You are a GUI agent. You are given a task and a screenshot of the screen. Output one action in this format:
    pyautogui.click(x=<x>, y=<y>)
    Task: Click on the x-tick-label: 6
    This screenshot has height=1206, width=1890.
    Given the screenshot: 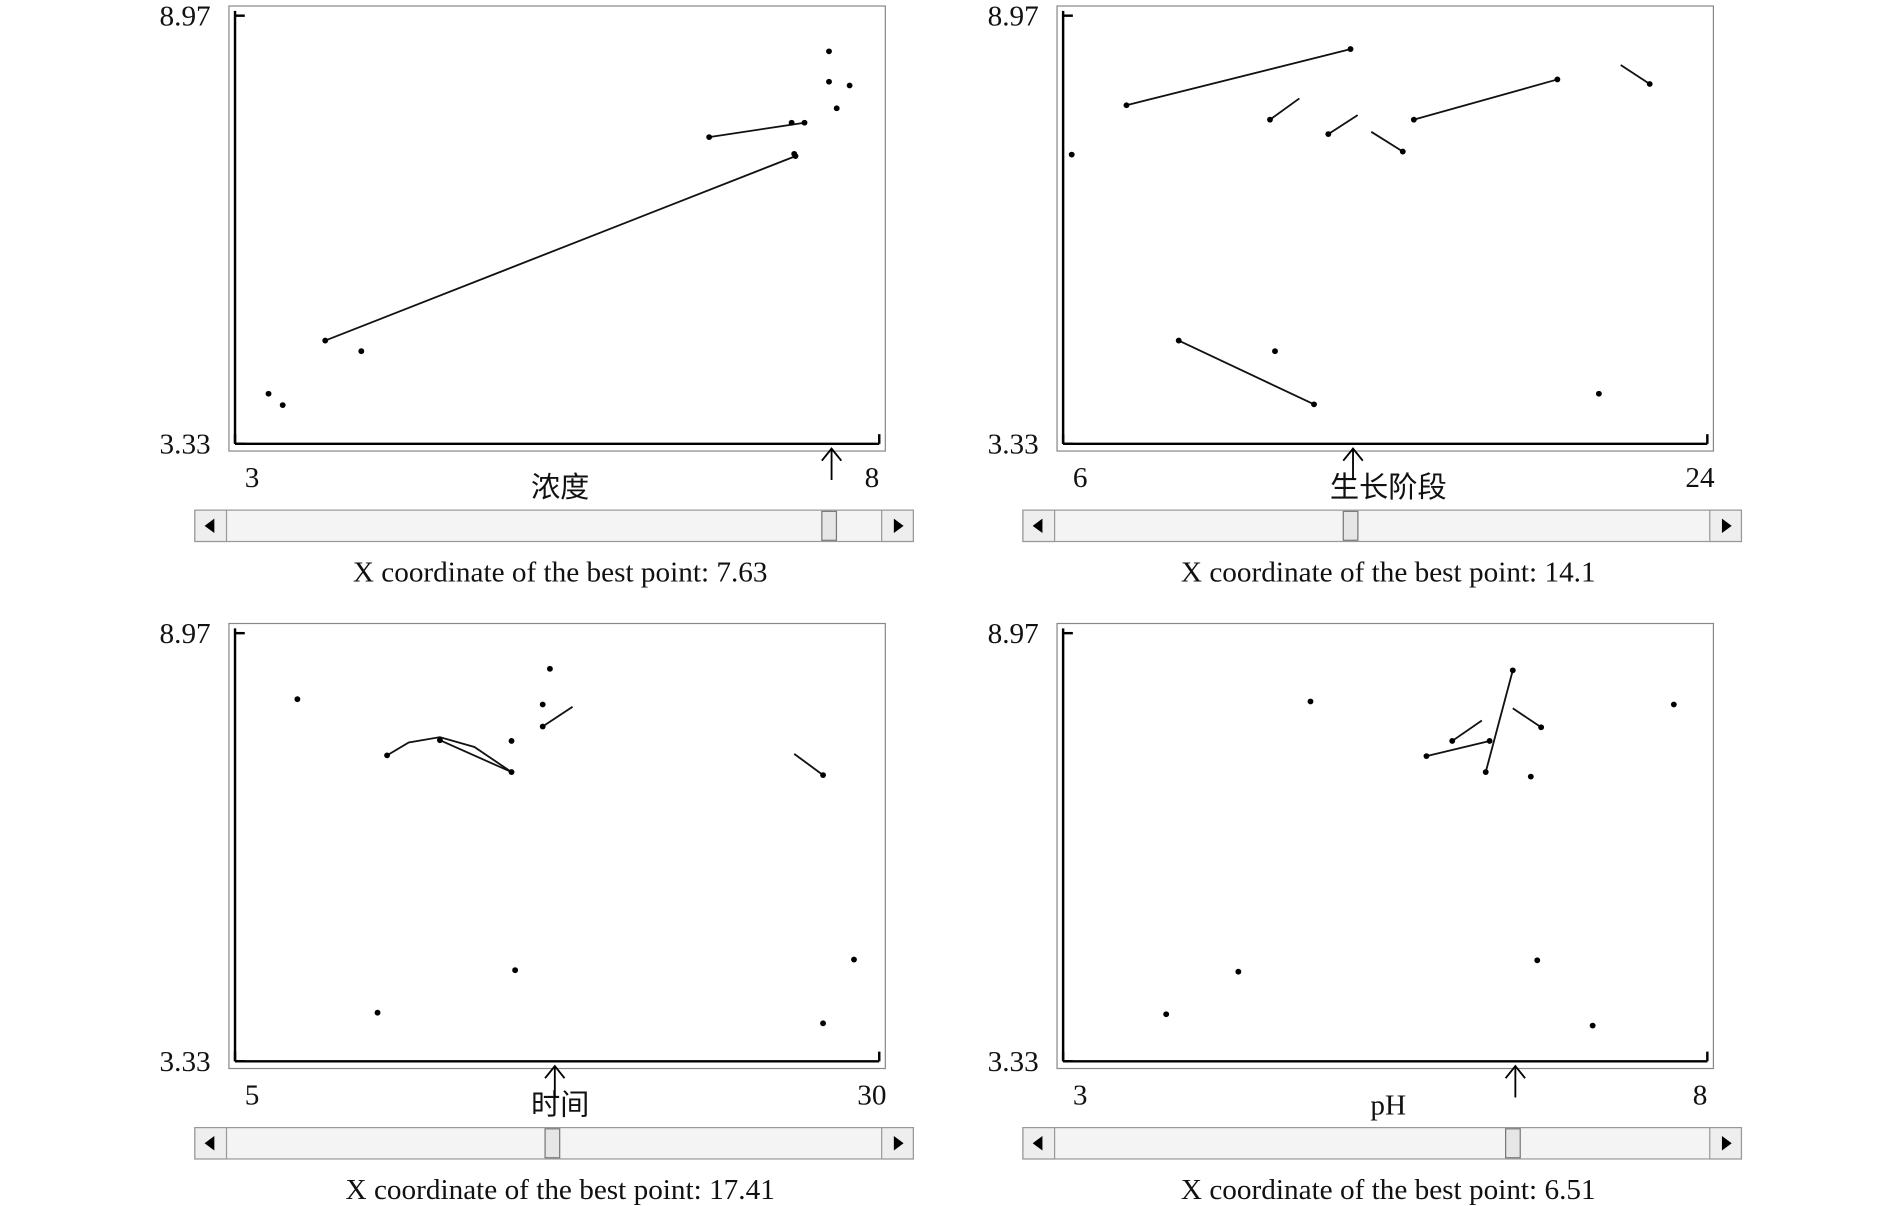 What is the action you would take?
    pyautogui.click(x=1080, y=478)
    